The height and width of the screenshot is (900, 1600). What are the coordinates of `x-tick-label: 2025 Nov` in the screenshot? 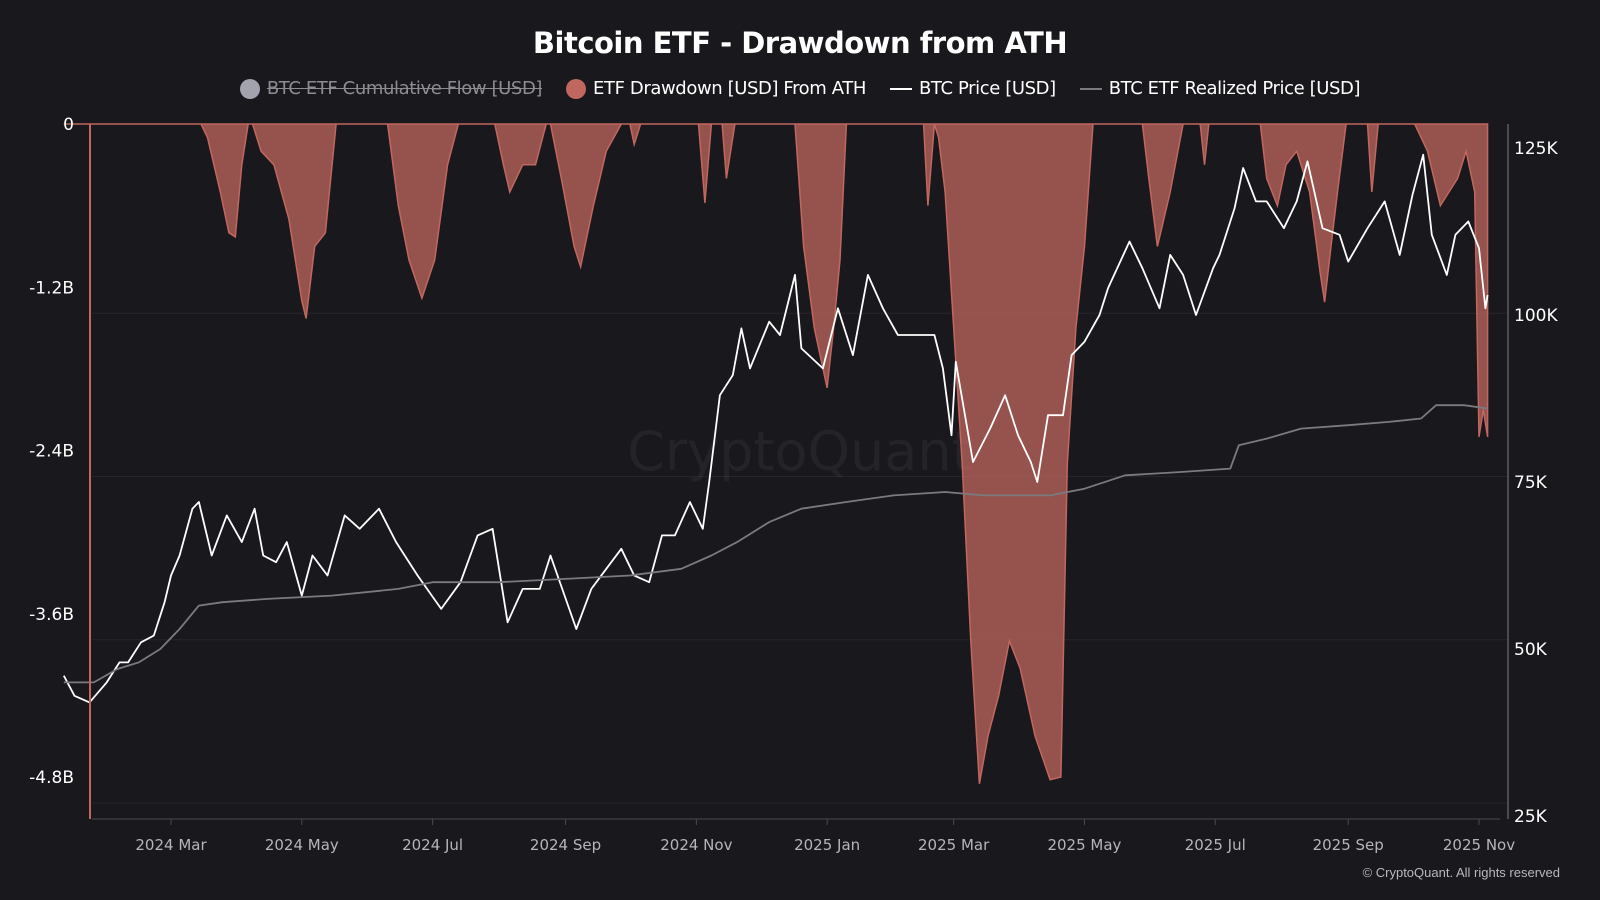 It's located at (1479, 845).